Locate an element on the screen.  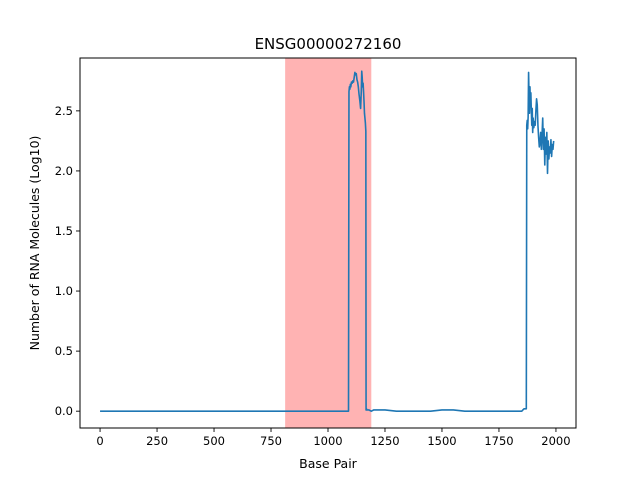
x-tick-label: 1750 is located at coordinates (498, 441).